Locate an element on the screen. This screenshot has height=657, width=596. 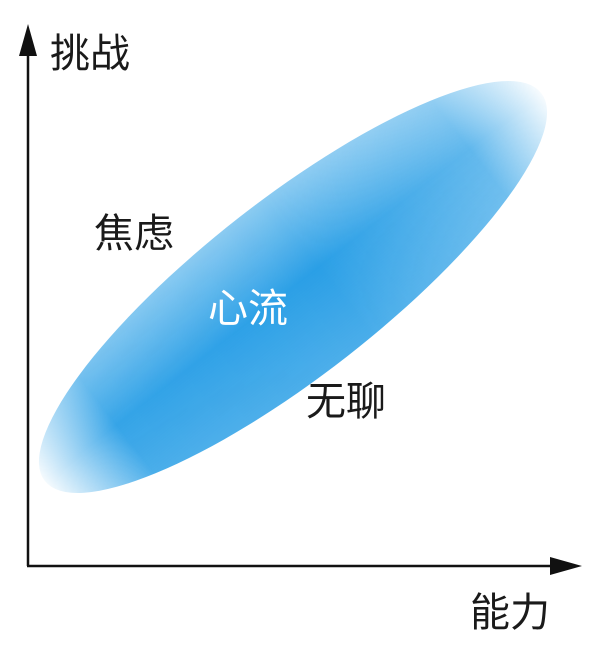
x-axis-arrow-icon is located at coordinates (566, 566).